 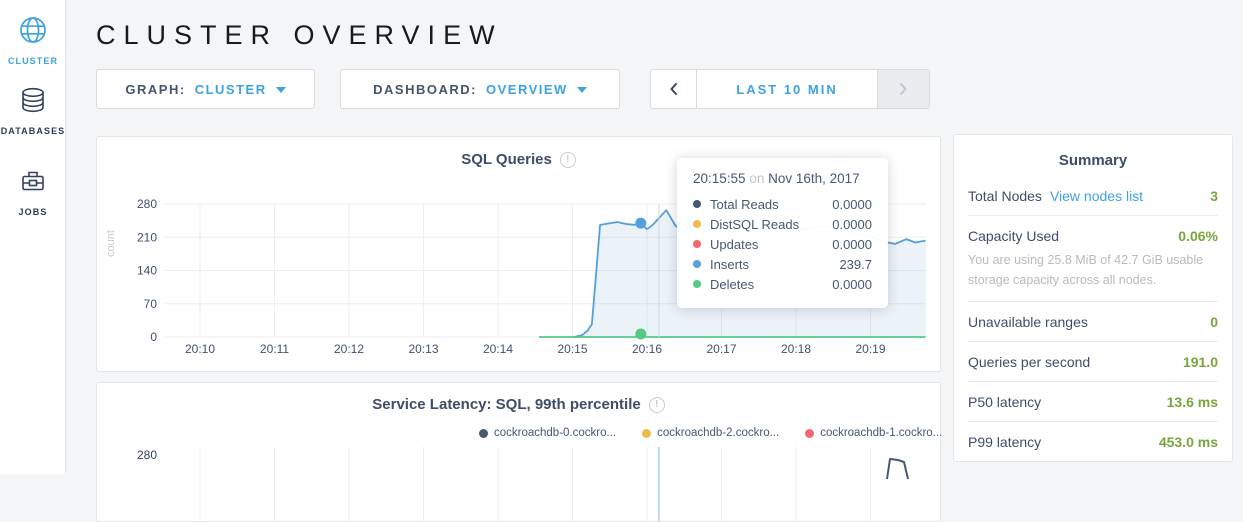 I want to click on graph-dropdown: GRAPH: CLUSTER, so click(x=205, y=89).